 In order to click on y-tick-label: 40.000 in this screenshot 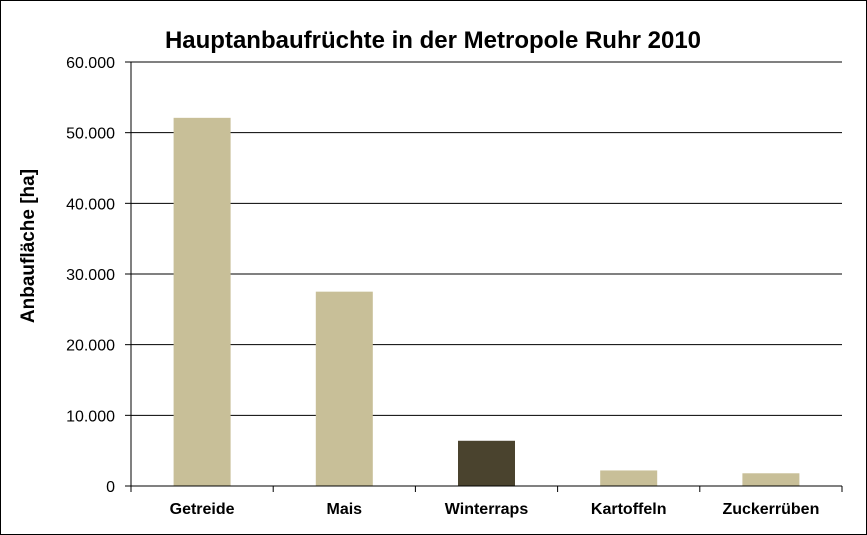, I will do `click(90, 204)`.